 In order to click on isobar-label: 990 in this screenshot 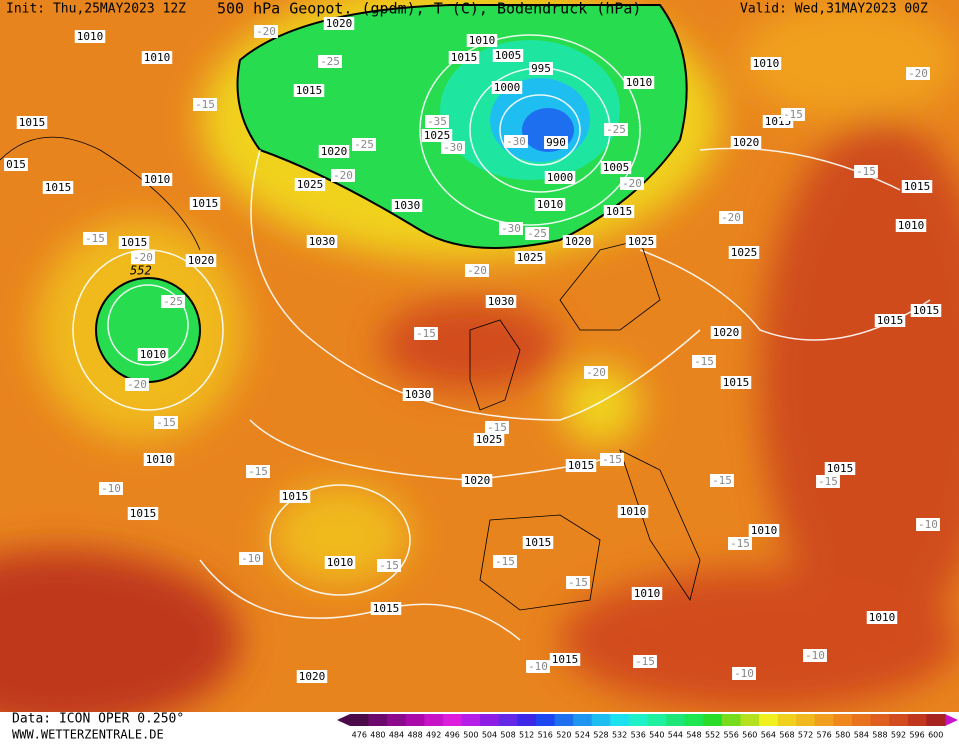, I will do `click(556, 142)`.